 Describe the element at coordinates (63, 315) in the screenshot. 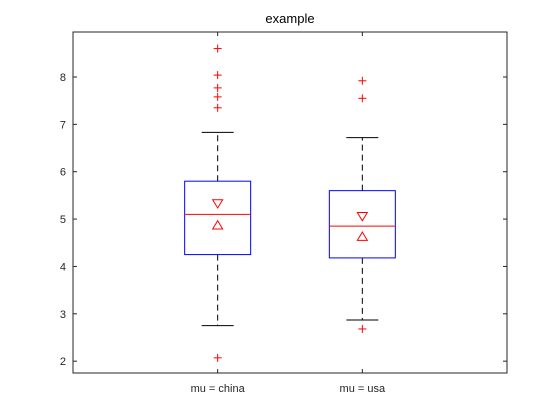

I see `y-tick-label: 3` at that location.